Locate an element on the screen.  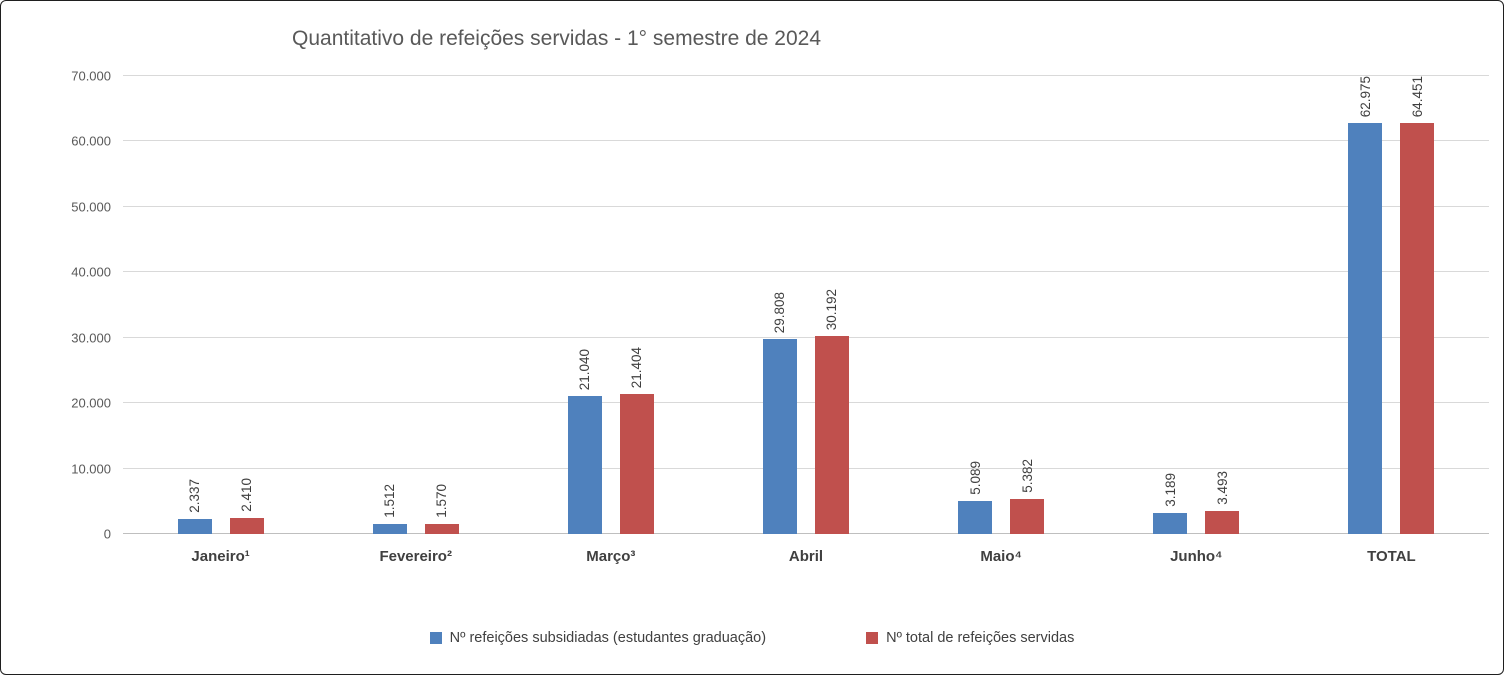
bar-column: 29.808 is located at coordinates (779, 305).